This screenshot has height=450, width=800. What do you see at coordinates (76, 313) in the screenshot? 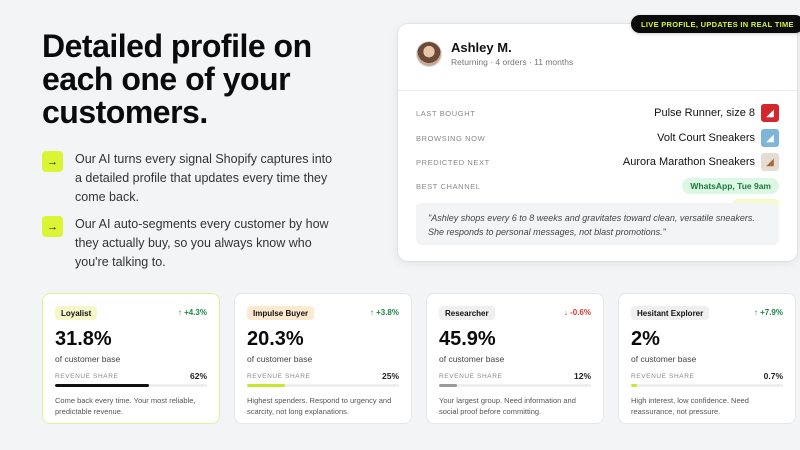
I see `segment-tag: Loyalist` at bounding box center [76, 313].